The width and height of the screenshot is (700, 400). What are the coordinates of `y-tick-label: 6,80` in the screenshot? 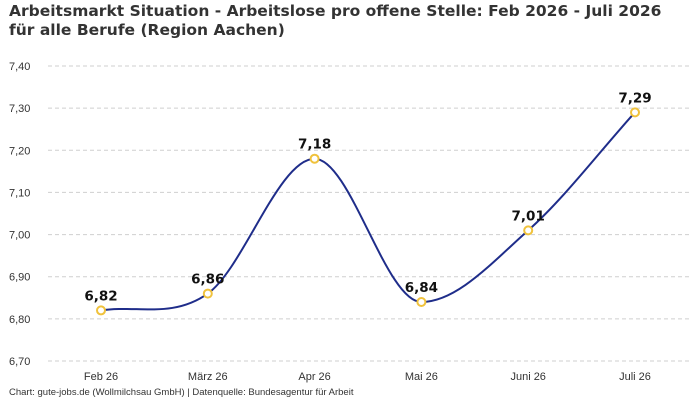 It's located at (19, 320).